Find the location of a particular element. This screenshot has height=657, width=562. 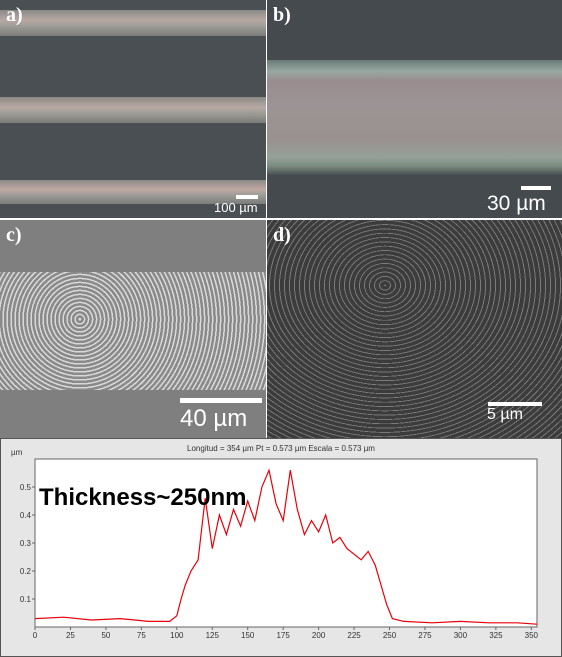

x-tick-label: 0 is located at coordinates (35, 635).